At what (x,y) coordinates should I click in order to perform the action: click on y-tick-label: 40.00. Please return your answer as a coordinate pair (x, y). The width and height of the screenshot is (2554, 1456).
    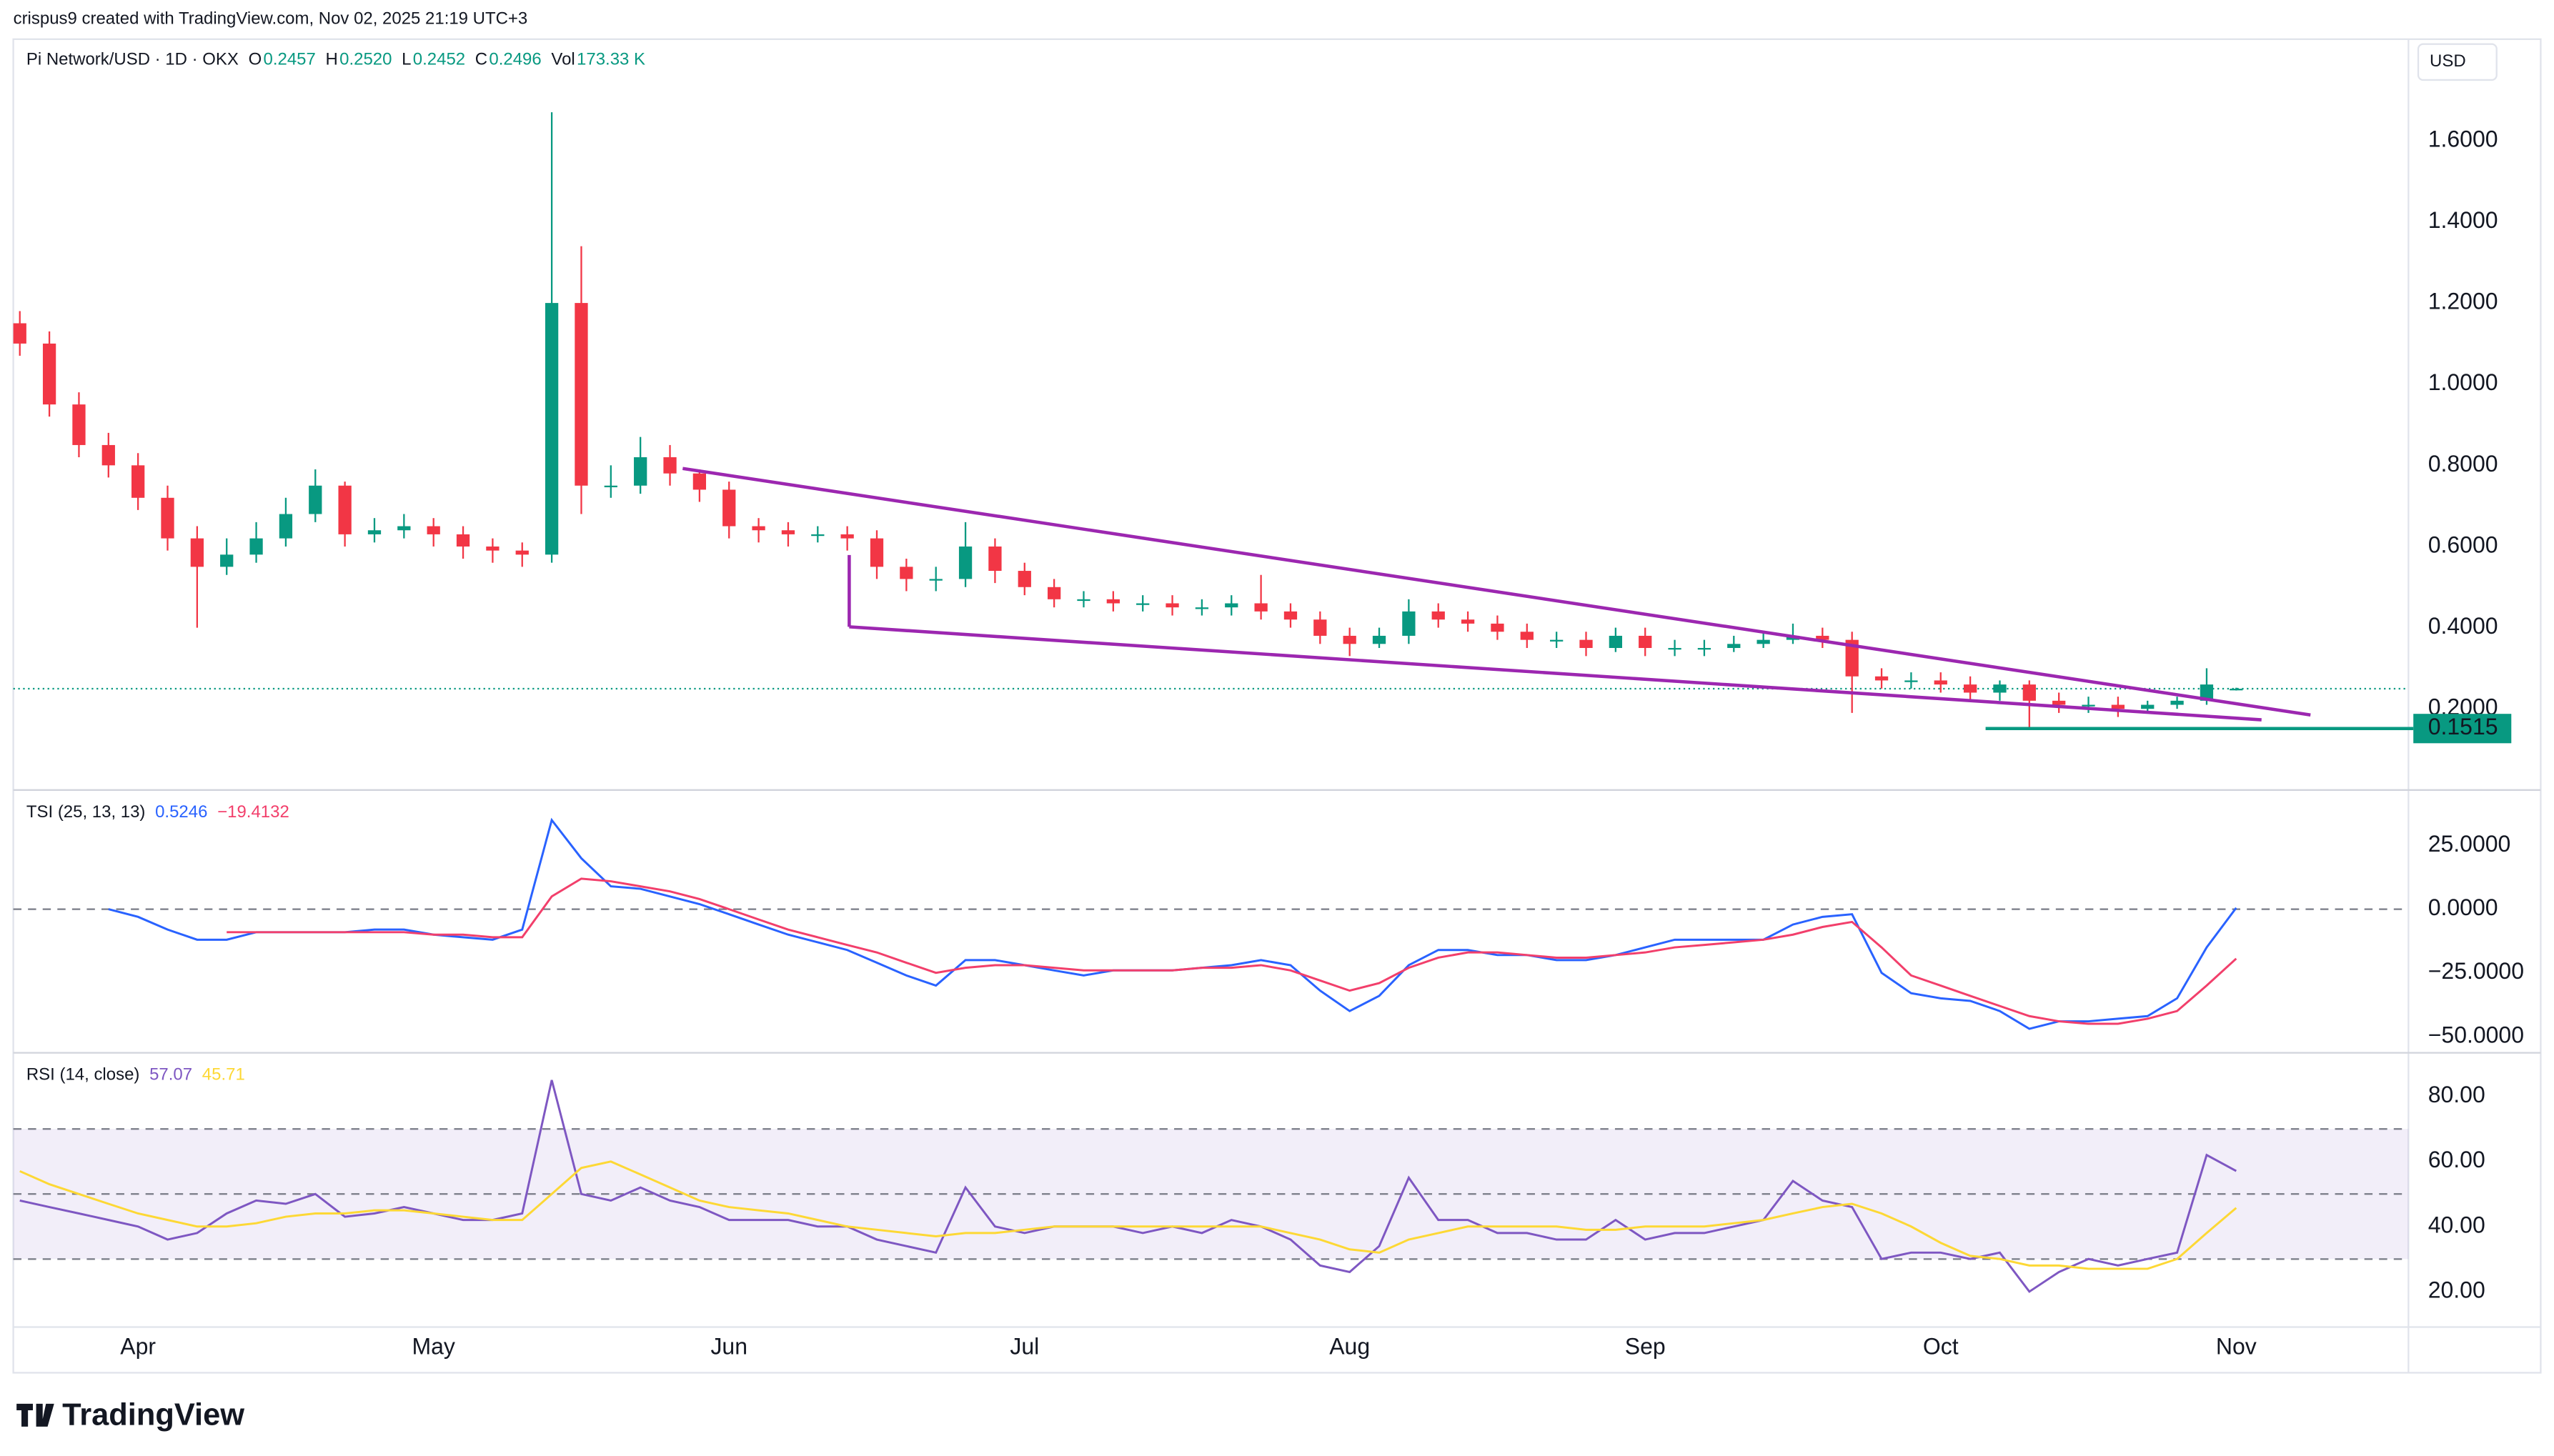
    Looking at the image, I should click on (2456, 1224).